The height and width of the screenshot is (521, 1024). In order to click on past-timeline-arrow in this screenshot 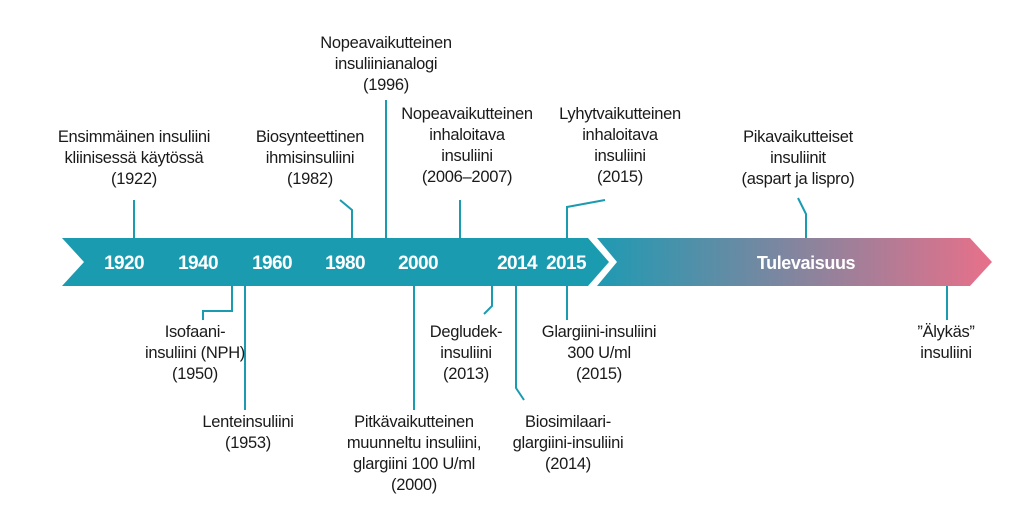, I will do `click(335, 262)`.